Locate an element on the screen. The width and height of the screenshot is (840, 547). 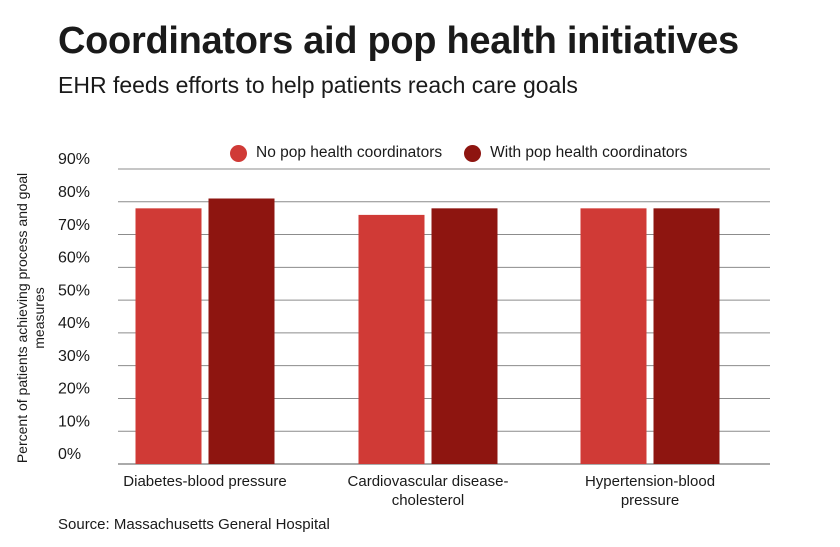
x-category-label: Hypertension-blood is located at coordinates (650, 481).